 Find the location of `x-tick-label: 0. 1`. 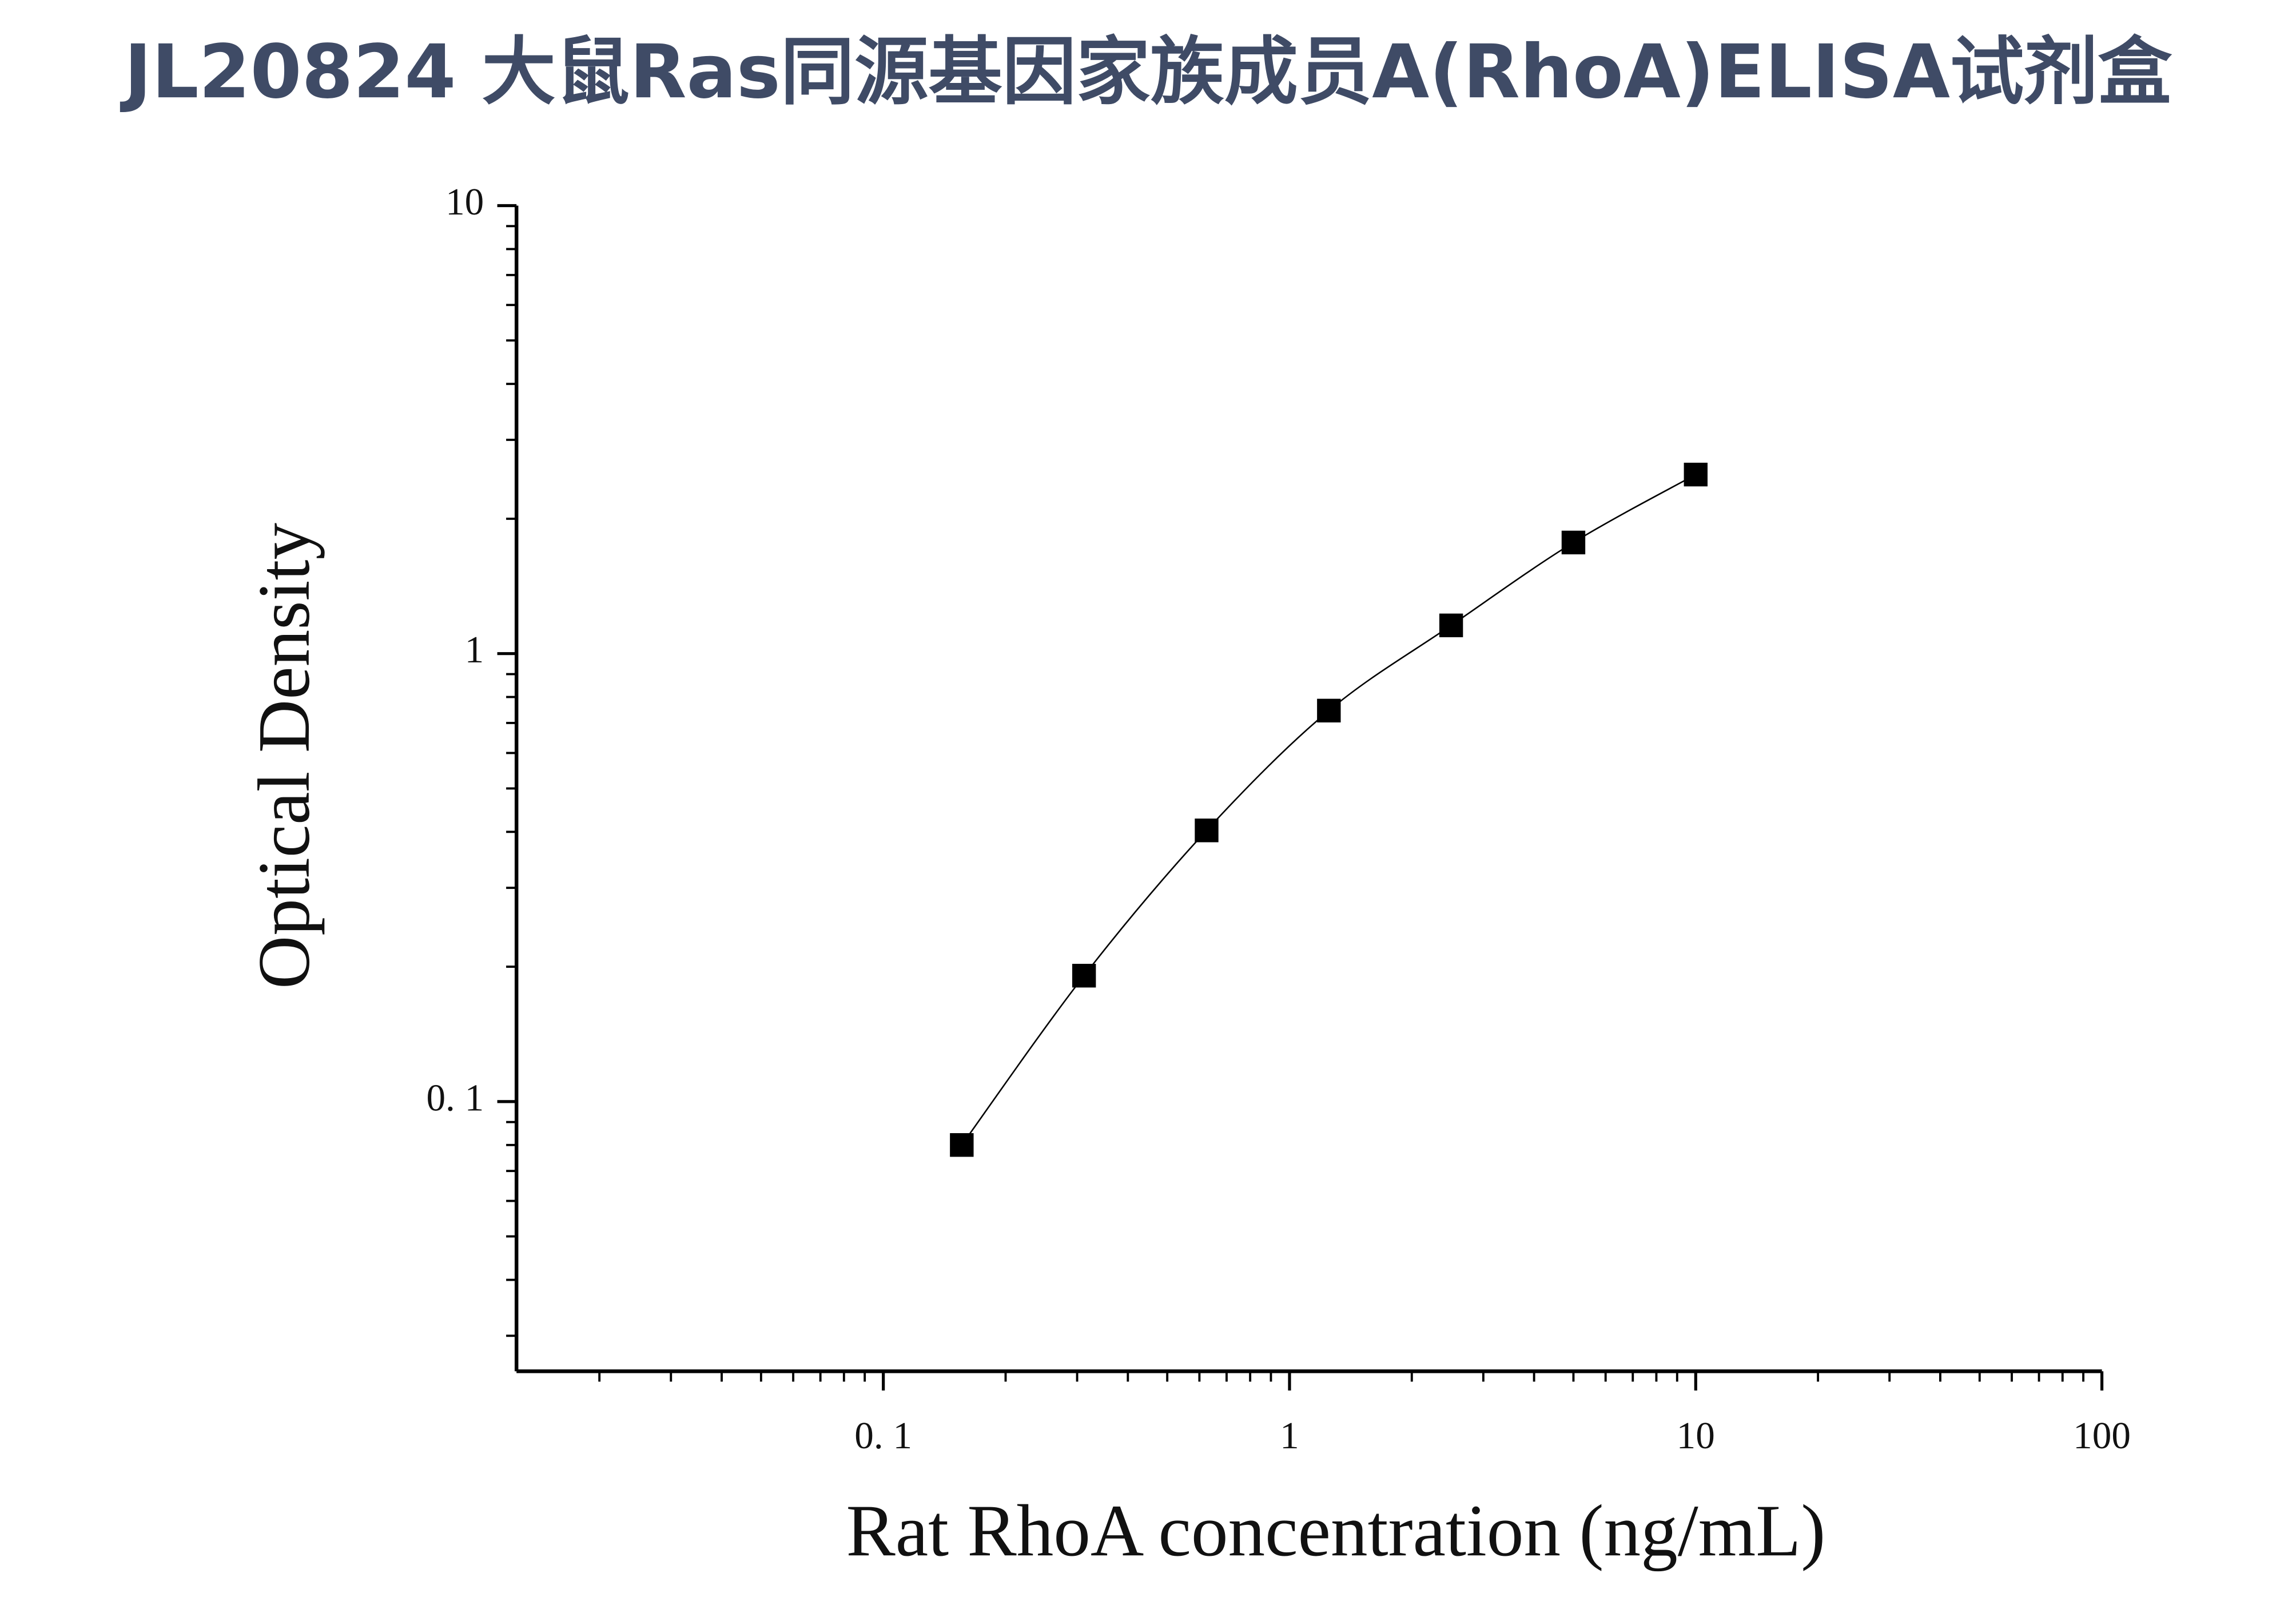

x-tick-label: 0. 1 is located at coordinates (883, 1435).